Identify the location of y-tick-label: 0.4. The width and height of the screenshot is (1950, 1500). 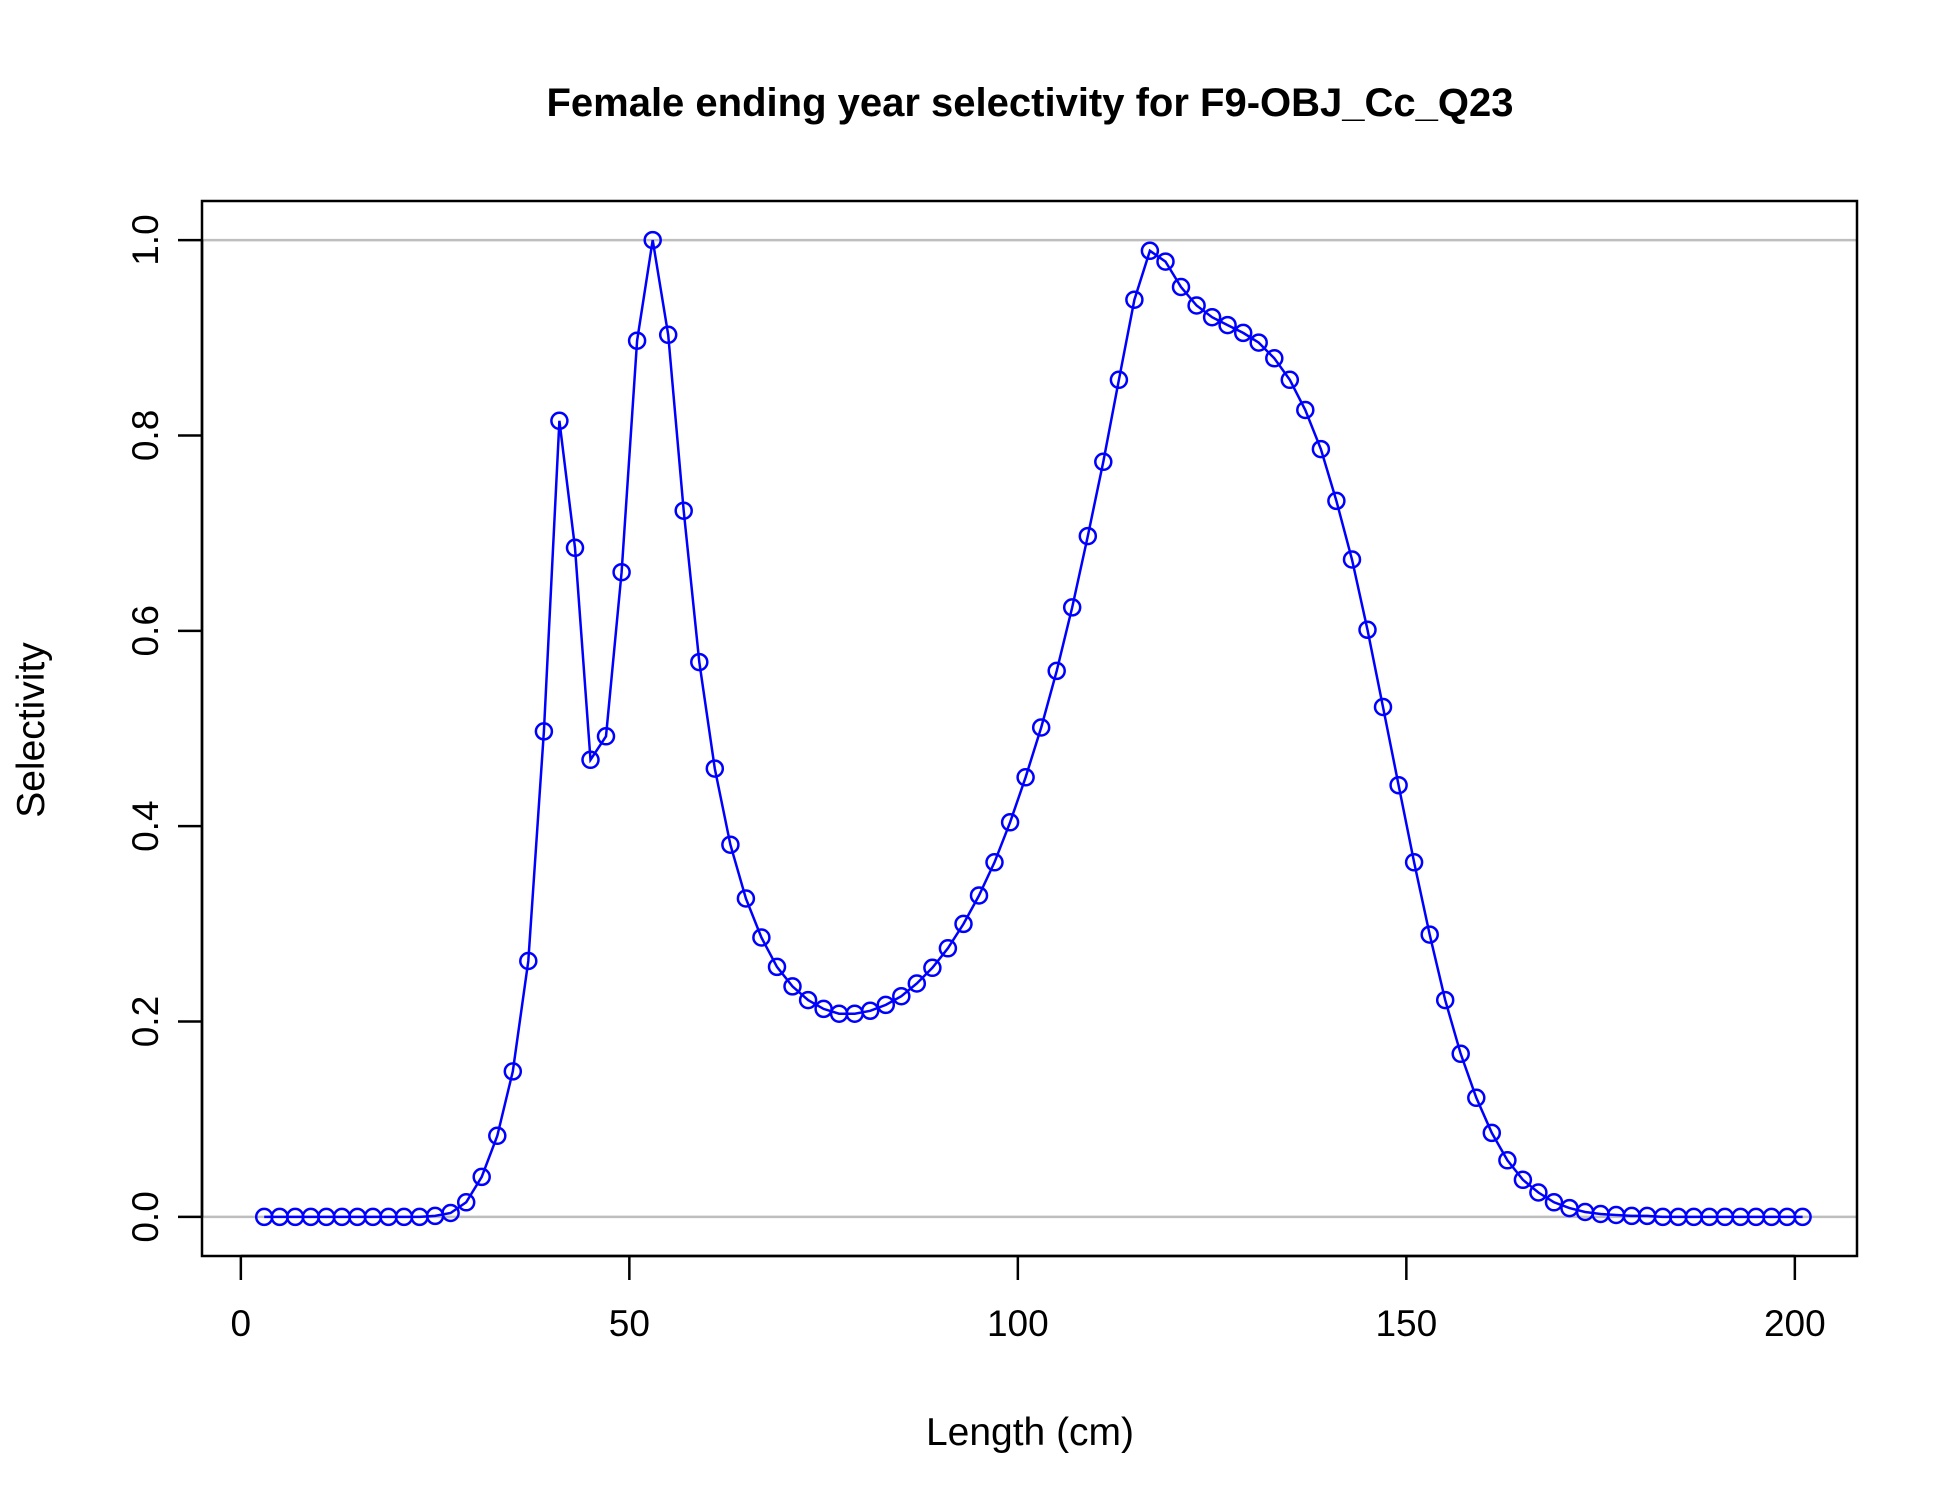
(145, 825).